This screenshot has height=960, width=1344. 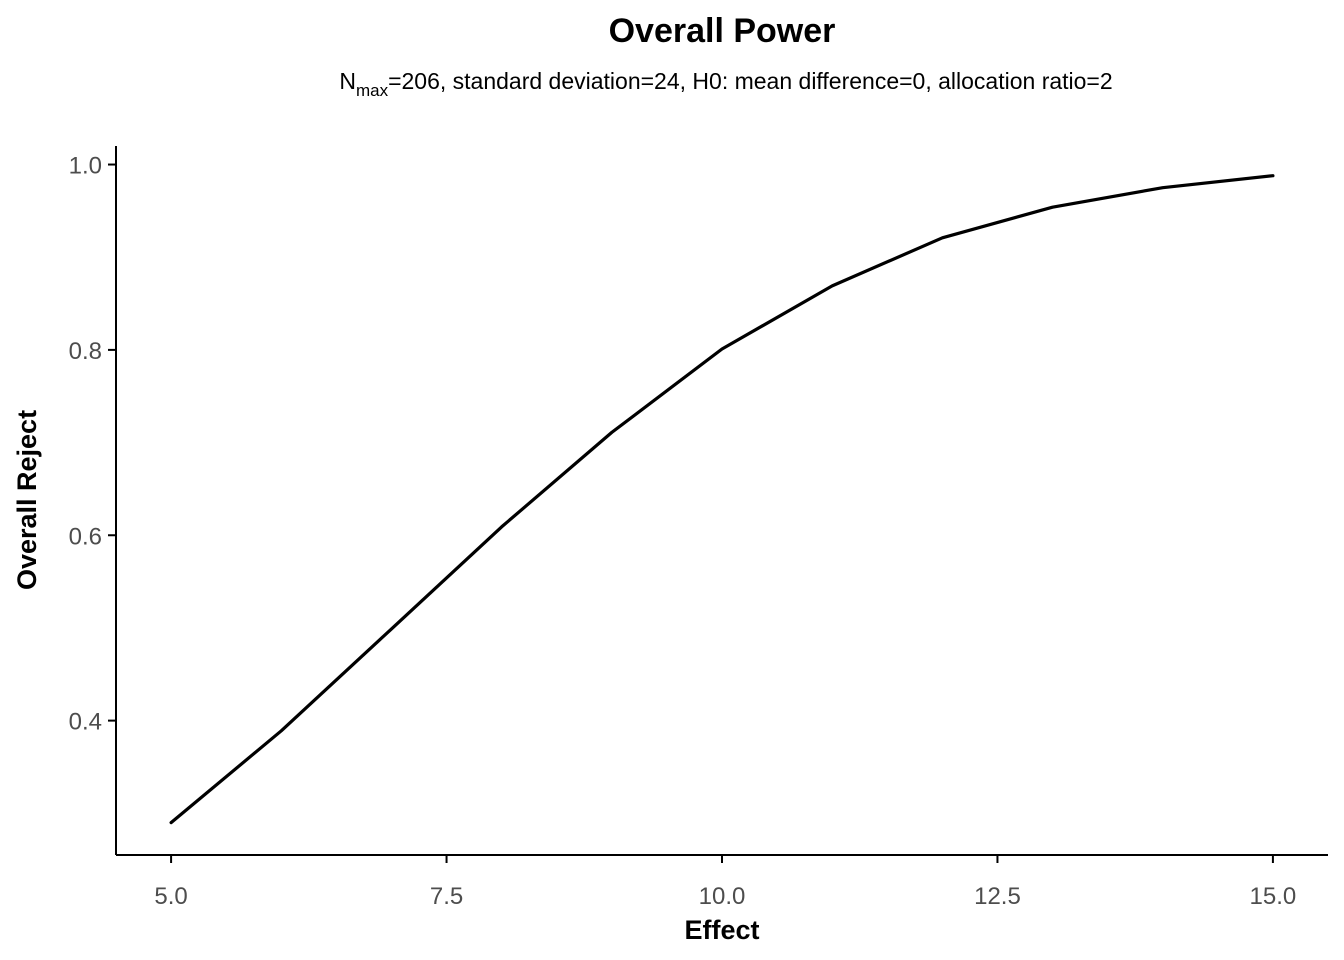 What do you see at coordinates (1273, 896) in the screenshot?
I see `x-tick-label: 15.0` at bounding box center [1273, 896].